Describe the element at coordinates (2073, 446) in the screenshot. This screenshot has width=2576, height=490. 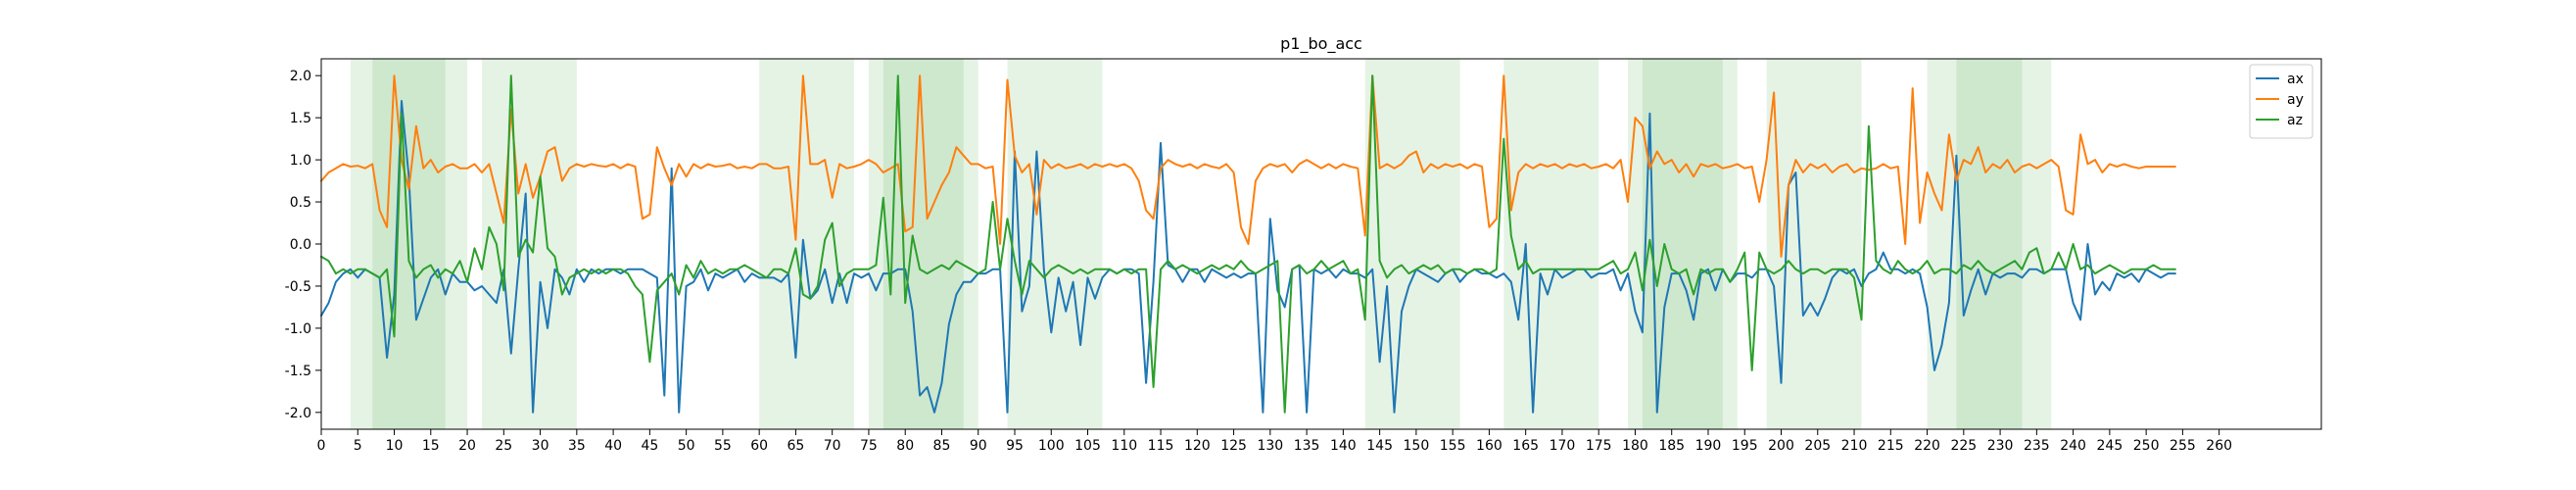
I see `x-tick-label: 240` at that location.